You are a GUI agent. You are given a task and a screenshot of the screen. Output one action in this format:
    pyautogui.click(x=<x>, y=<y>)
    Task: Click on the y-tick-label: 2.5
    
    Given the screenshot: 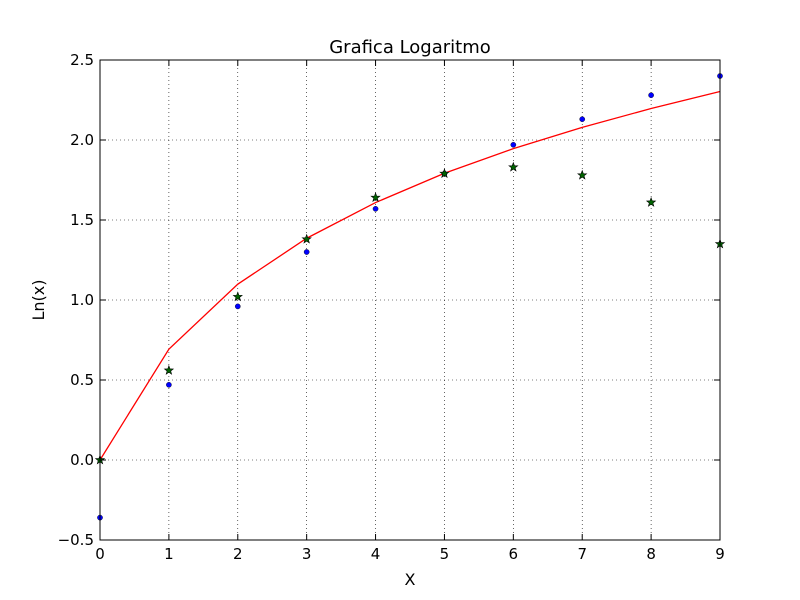 What is the action you would take?
    pyautogui.click(x=82, y=60)
    